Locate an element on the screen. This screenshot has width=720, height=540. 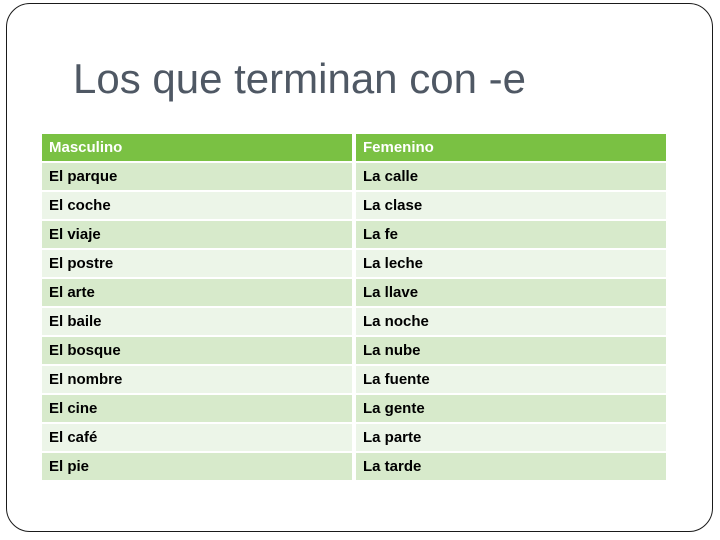
table-row: El nombre La fuente is located at coordinates (354, 379).